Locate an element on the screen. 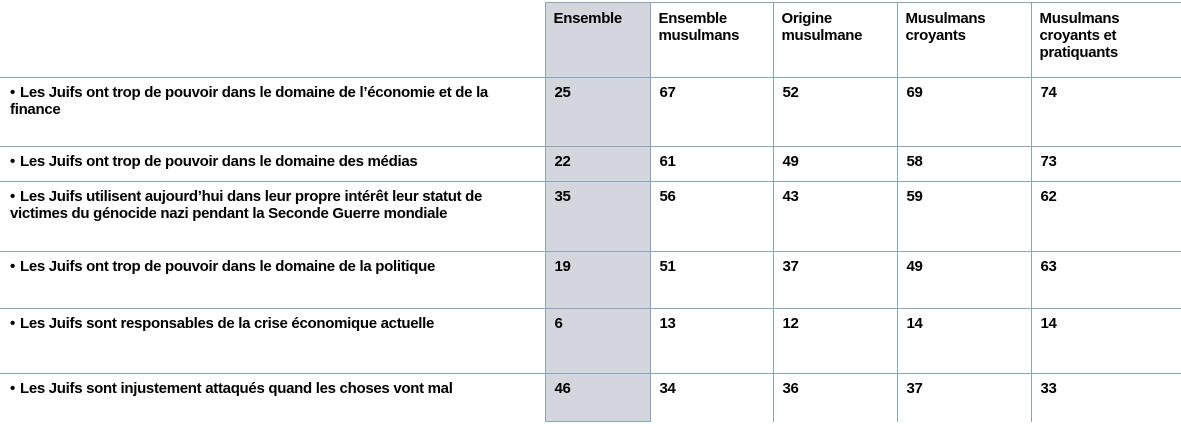 This screenshot has height=432, width=1181. value-cell: 63 is located at coordinates (1105, 280).